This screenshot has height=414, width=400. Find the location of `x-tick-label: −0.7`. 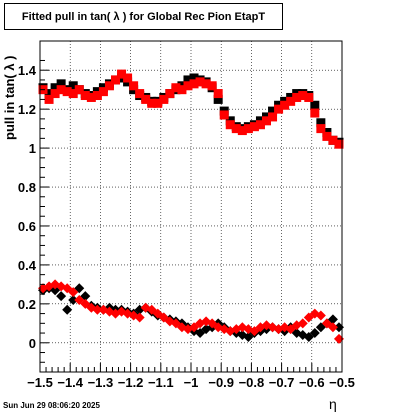

x-tick-label: −0.7 is located at coordinates (282, 382).